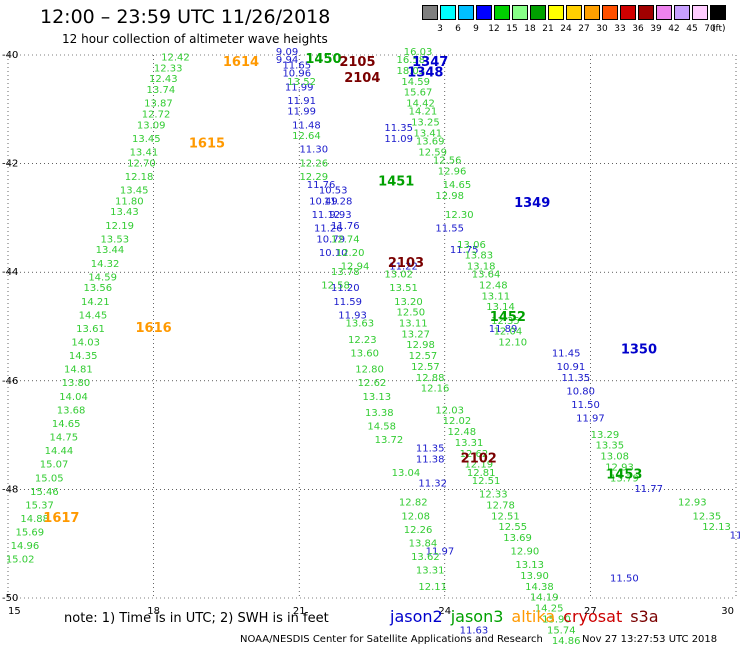  I want to click on pass-label: 1614, so click(241, 62).